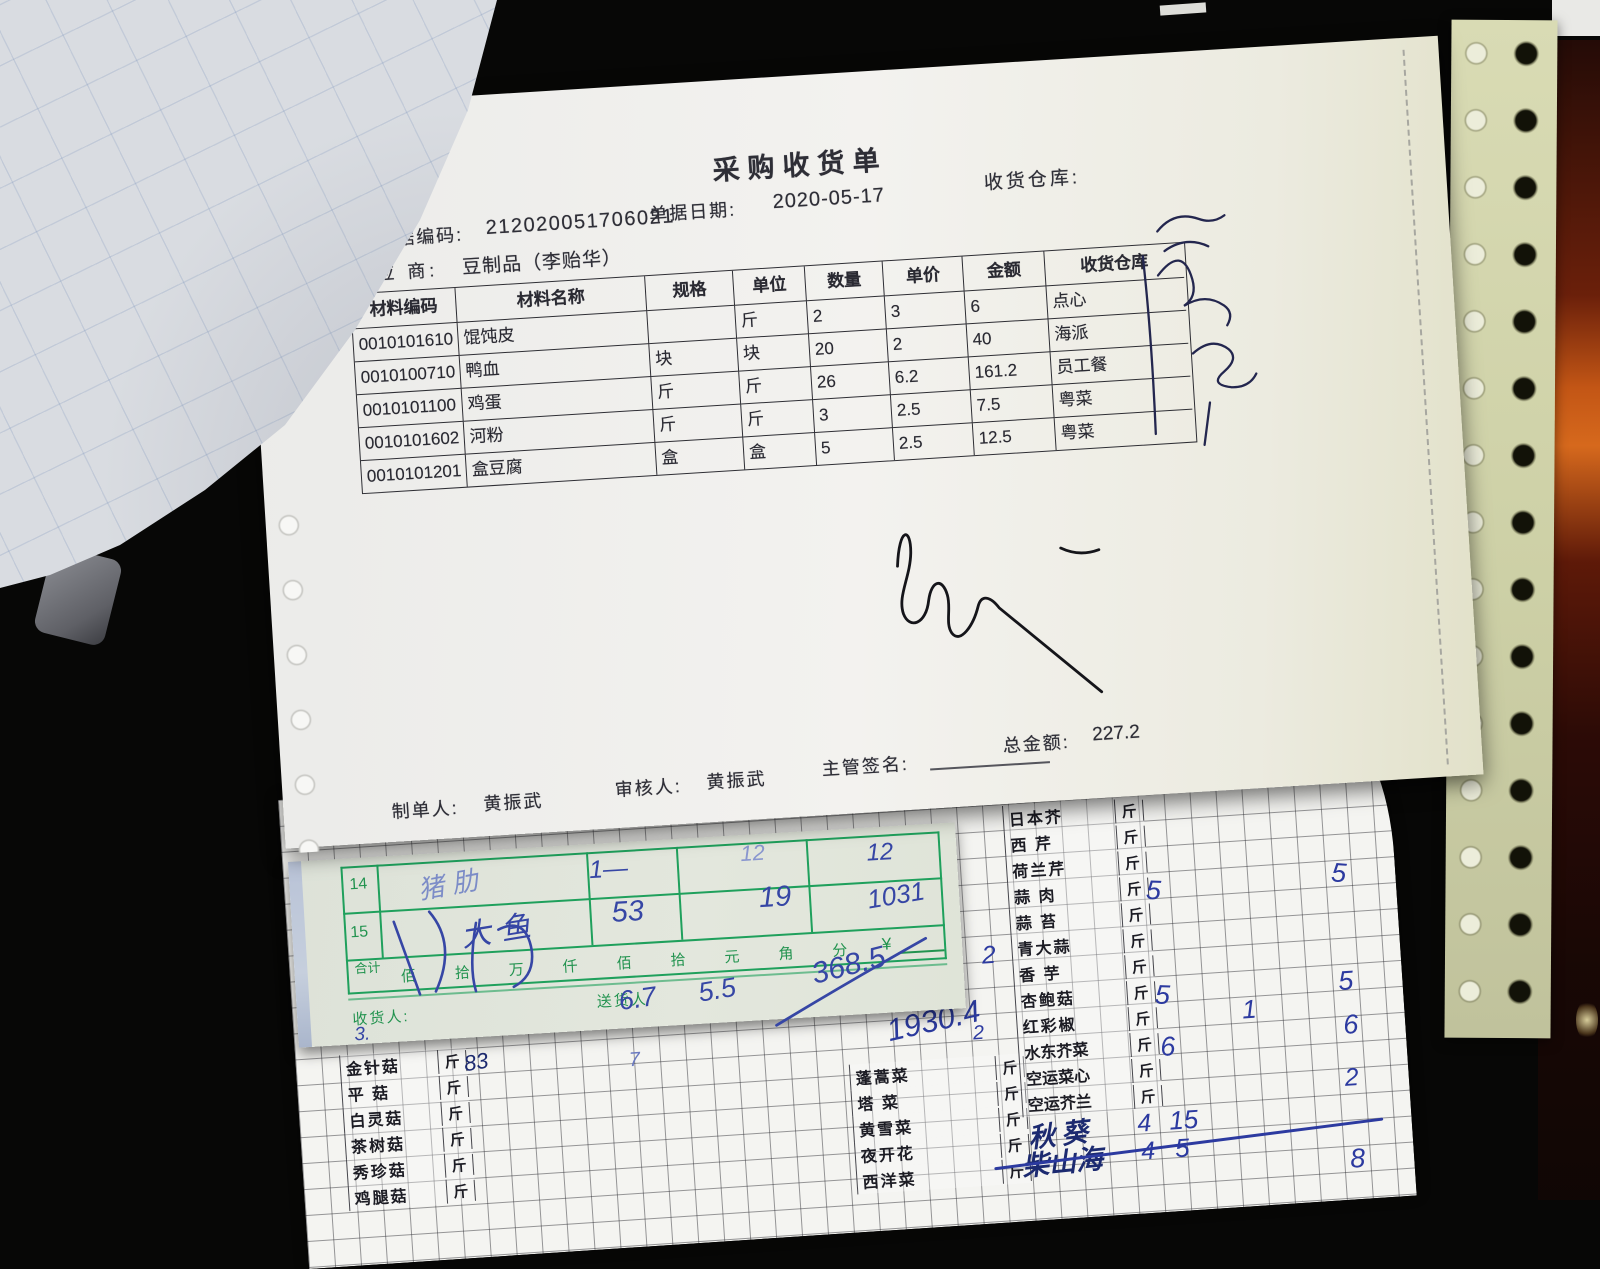 The height and width of the screenshot is (1269, 1600). I want to click on warehouse-label: 收货仓库:, so click(1032, 181).